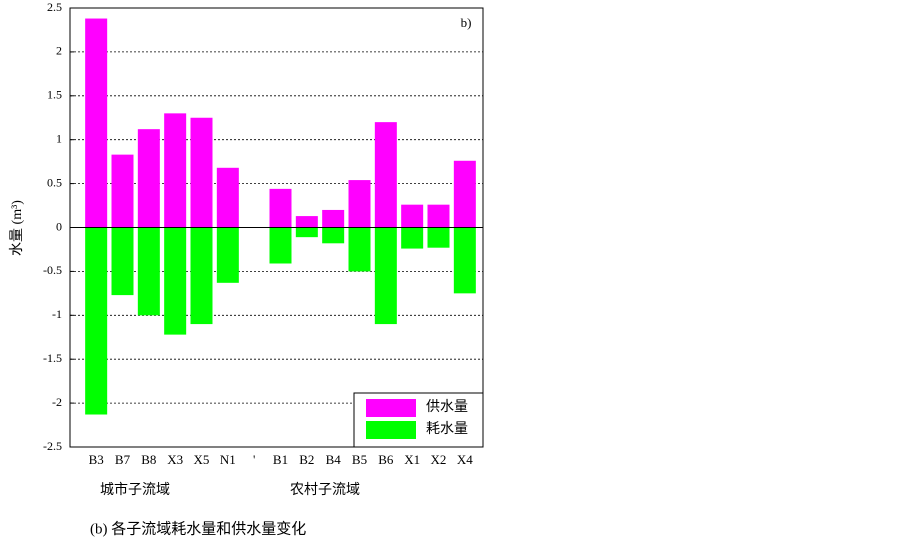 The width and height of the screenshot is (903, 543). I want to click on x-tick-label: X2, so click(439, 459).